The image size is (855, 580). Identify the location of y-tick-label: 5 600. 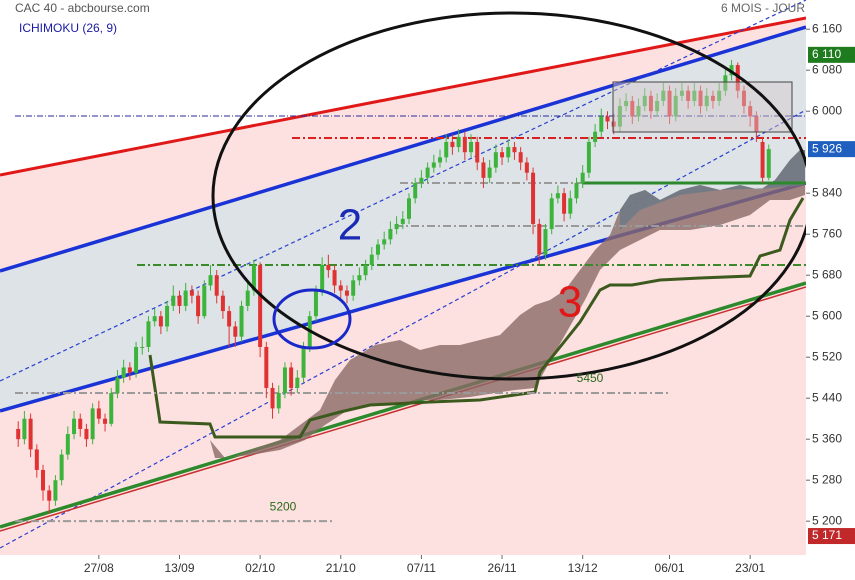
(827, 315).